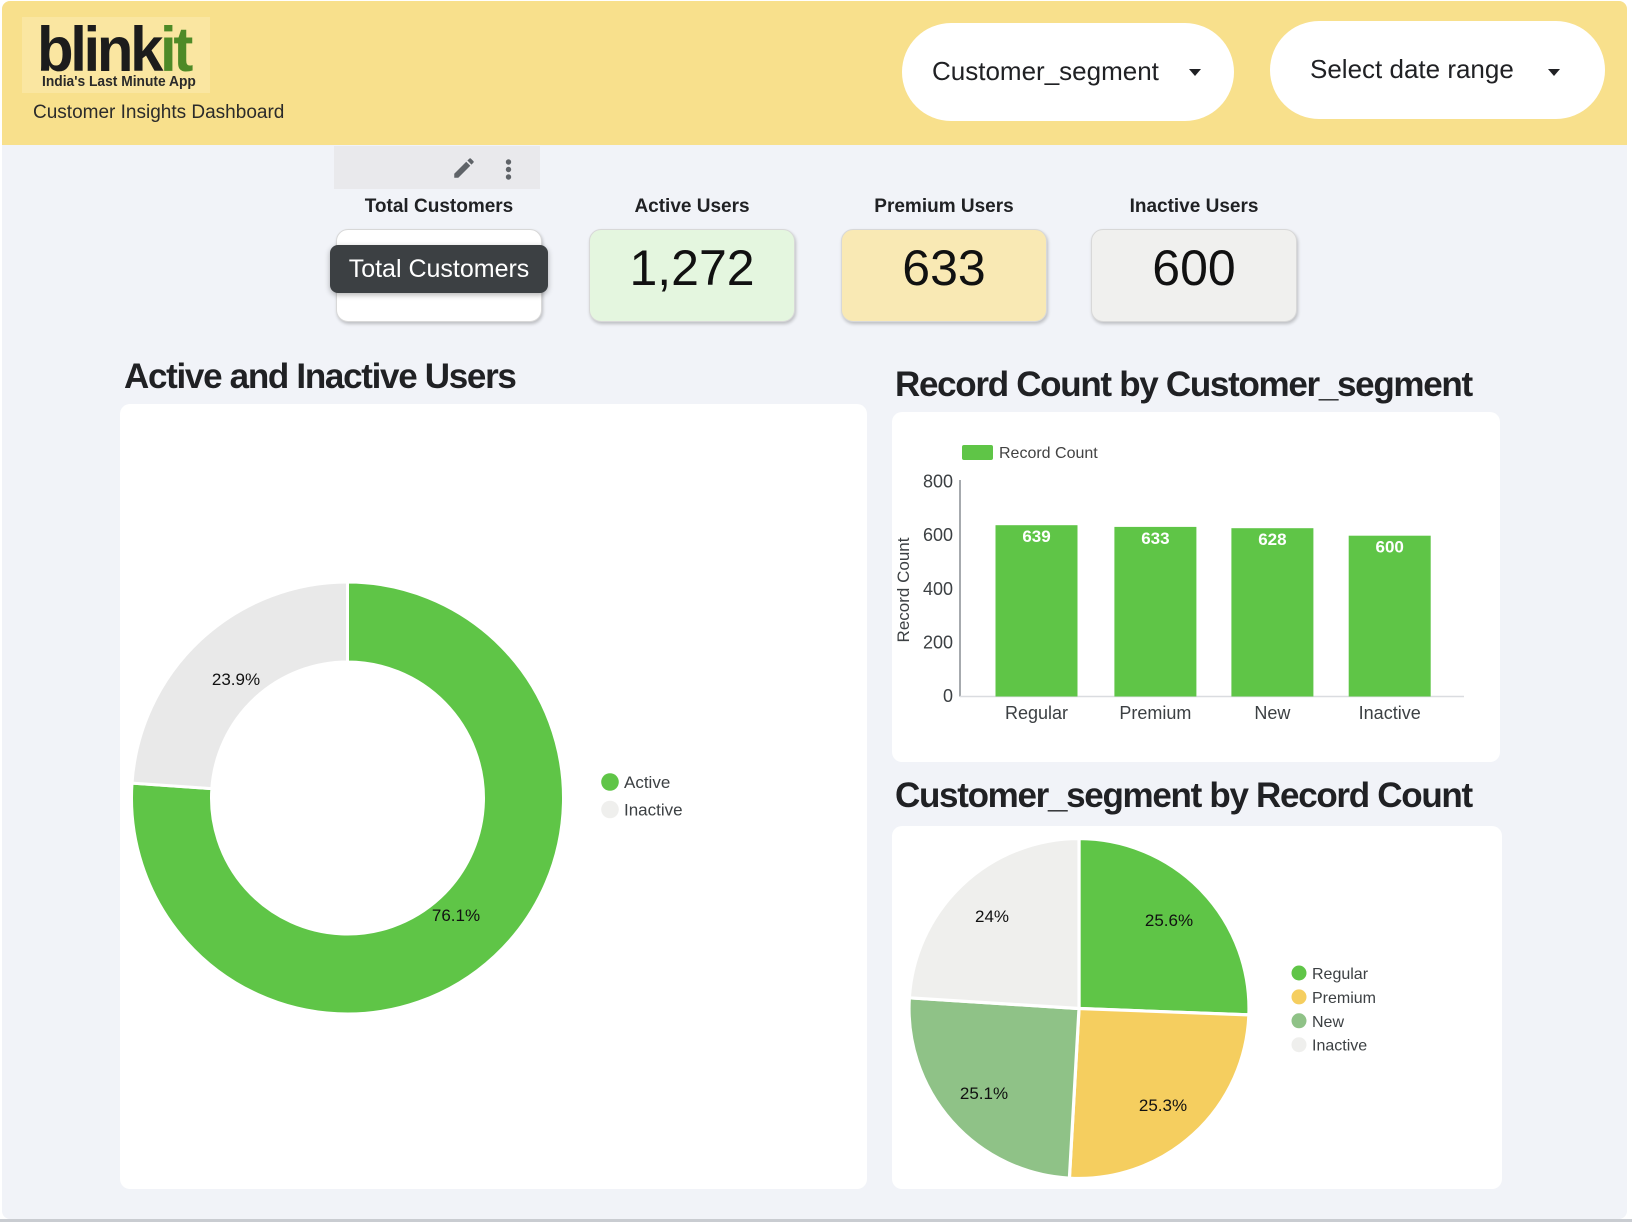  Describe the element at coordinates (938, 642) in the screenshot. I see `svg-text: 200` at that location.